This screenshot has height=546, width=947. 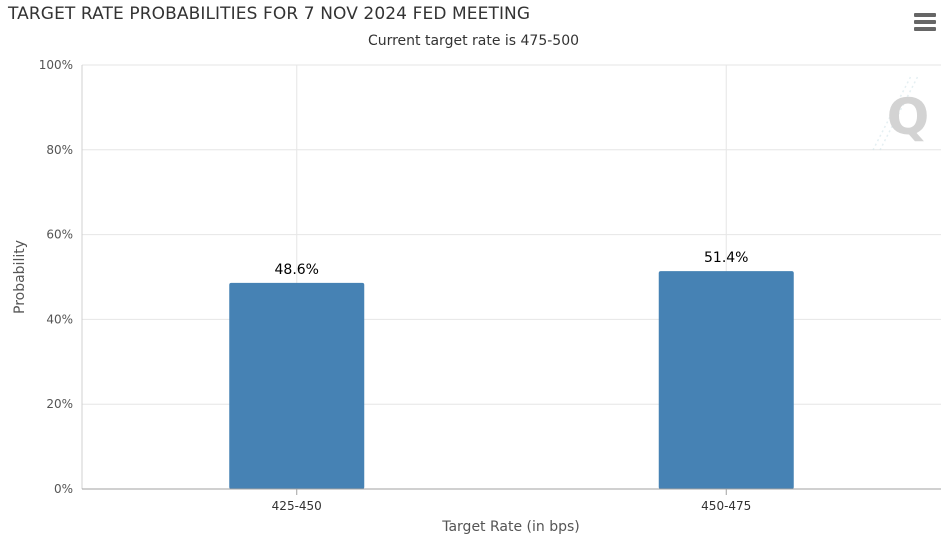 What do you see at coordinates (297, 506) in the screenshot?
I see `x-tick-label: 425-450` at bounding box center [297, 506].